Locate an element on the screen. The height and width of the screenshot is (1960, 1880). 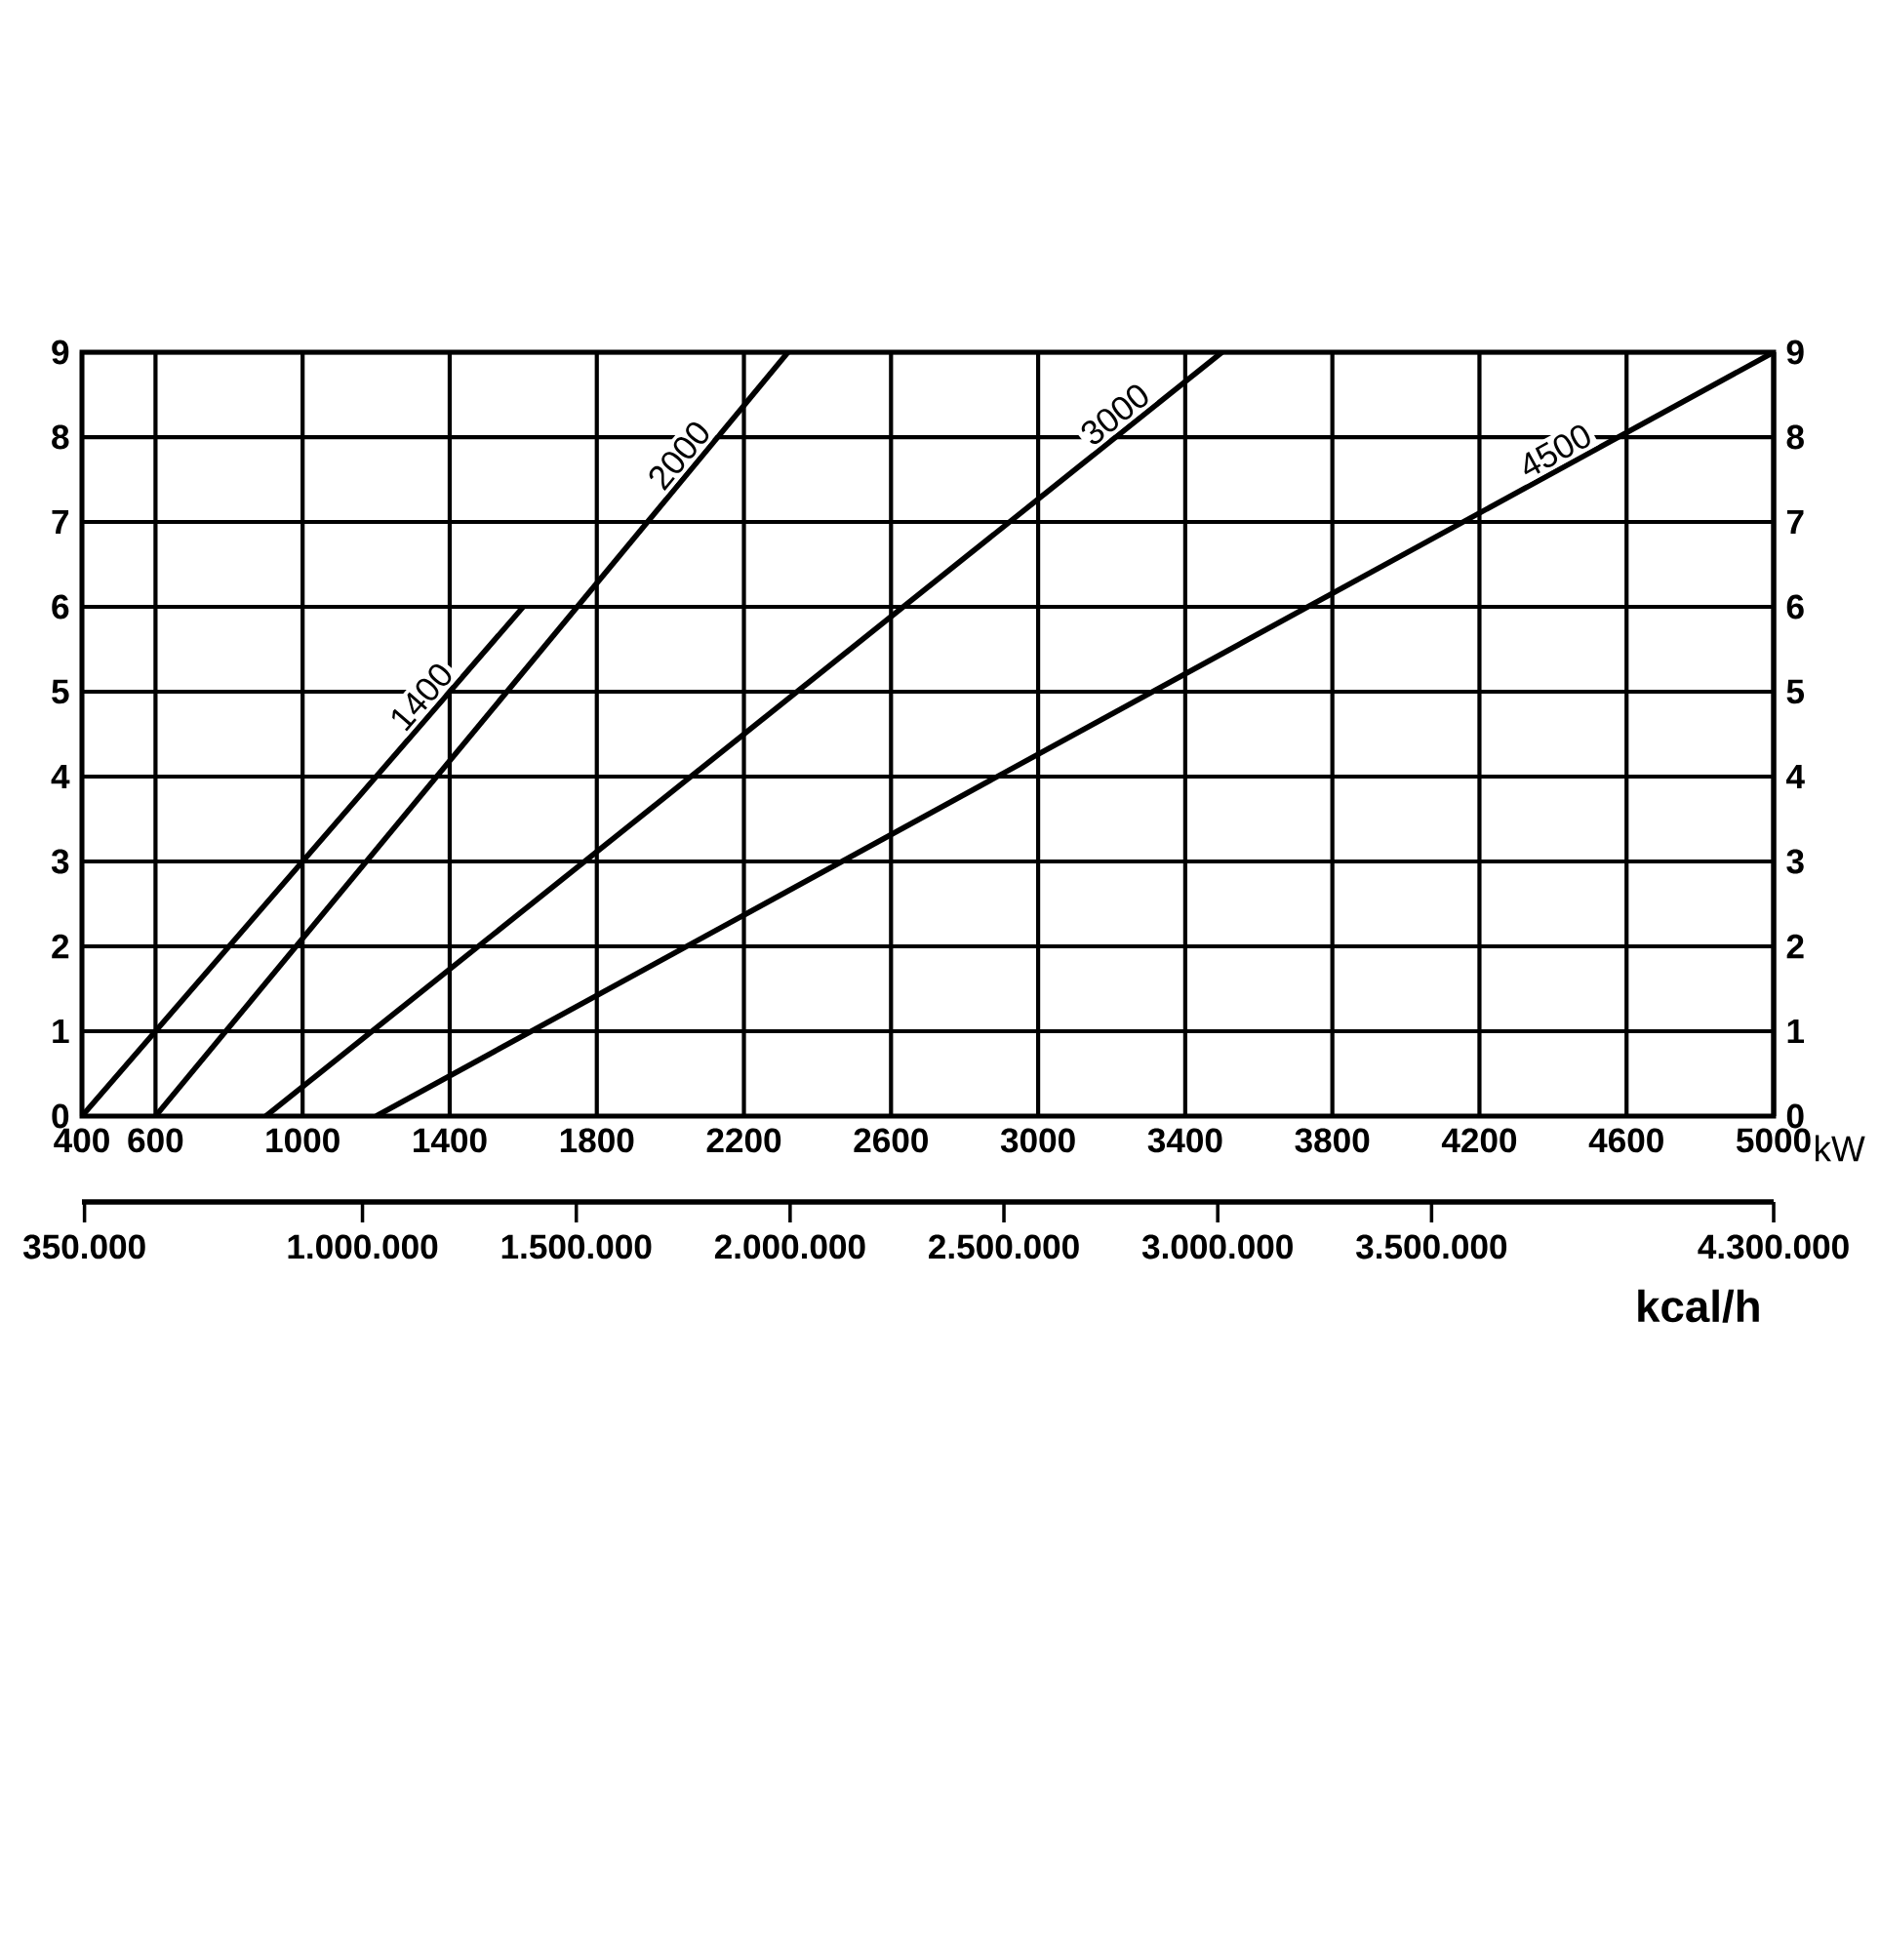
x-tick-label: 2600 is located at coordinates (891, 1140).